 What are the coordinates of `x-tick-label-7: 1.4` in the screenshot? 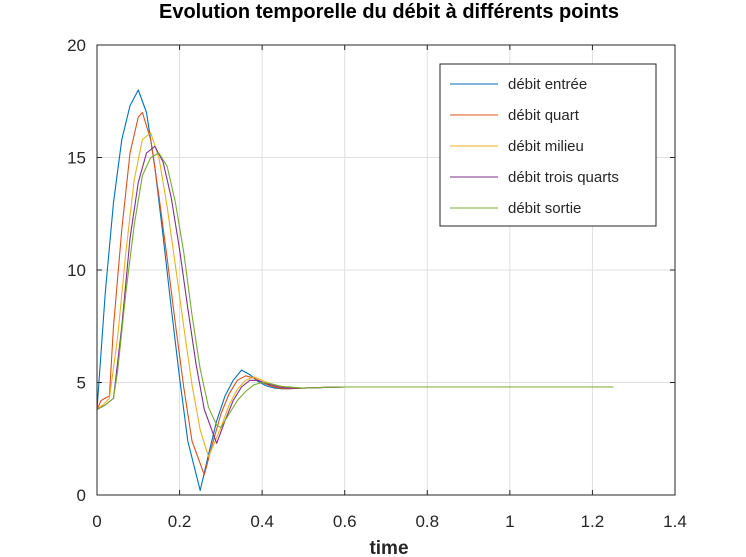 It's located at (675, 521).